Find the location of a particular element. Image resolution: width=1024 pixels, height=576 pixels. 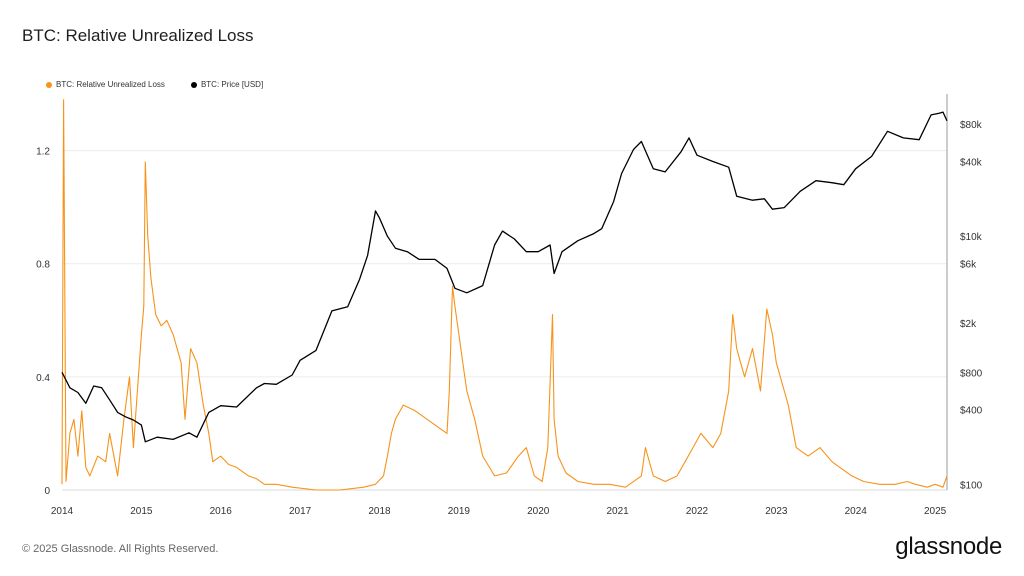

glassnode-logo: glassnode is located at coordinates (948, 546).